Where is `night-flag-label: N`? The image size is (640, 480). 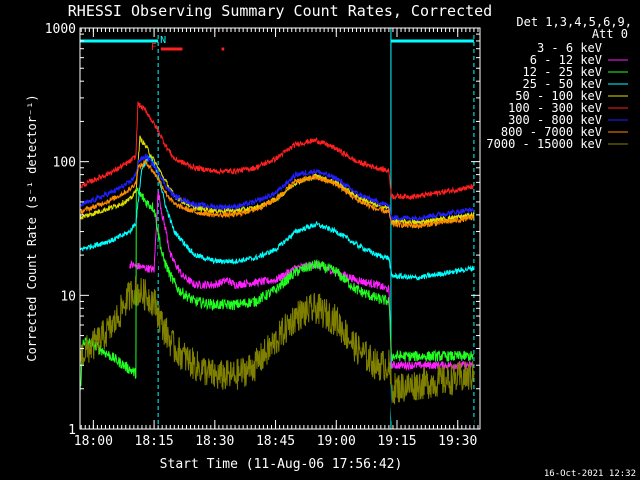 night-flag-label: N is located at coordinates (163, 40).